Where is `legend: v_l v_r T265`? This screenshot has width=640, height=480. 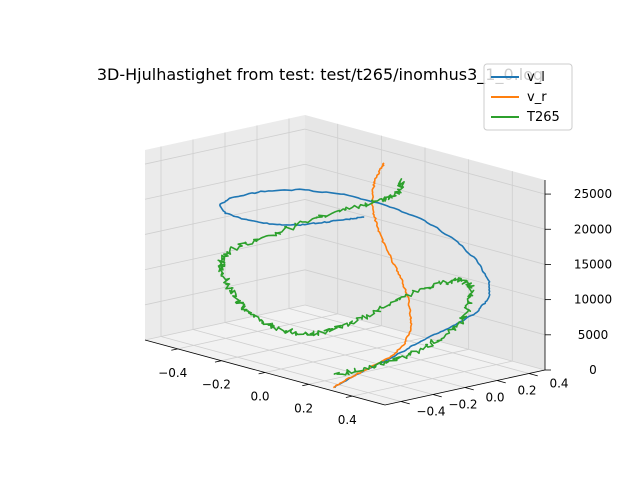
legend: v_l v_r T265 is located at coordinates (528, 97).